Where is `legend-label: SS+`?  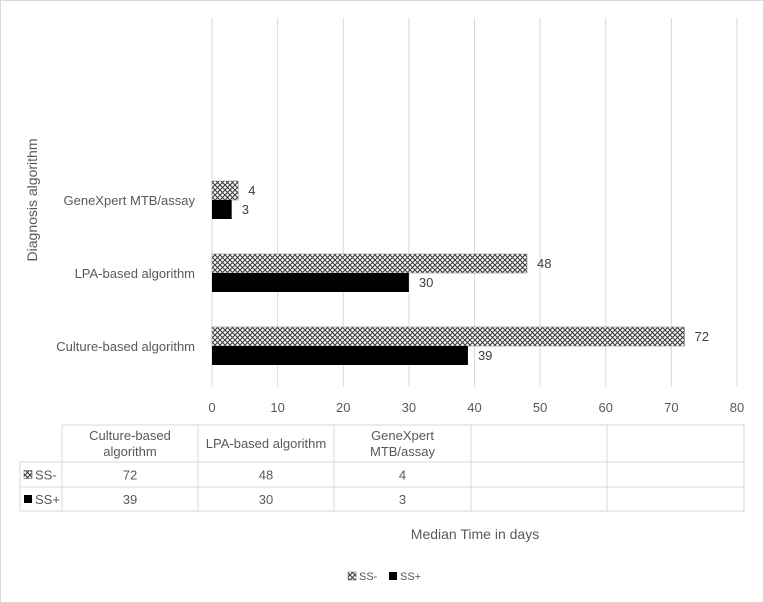 legend-label: SS+ is located at coordinates (410, 577).